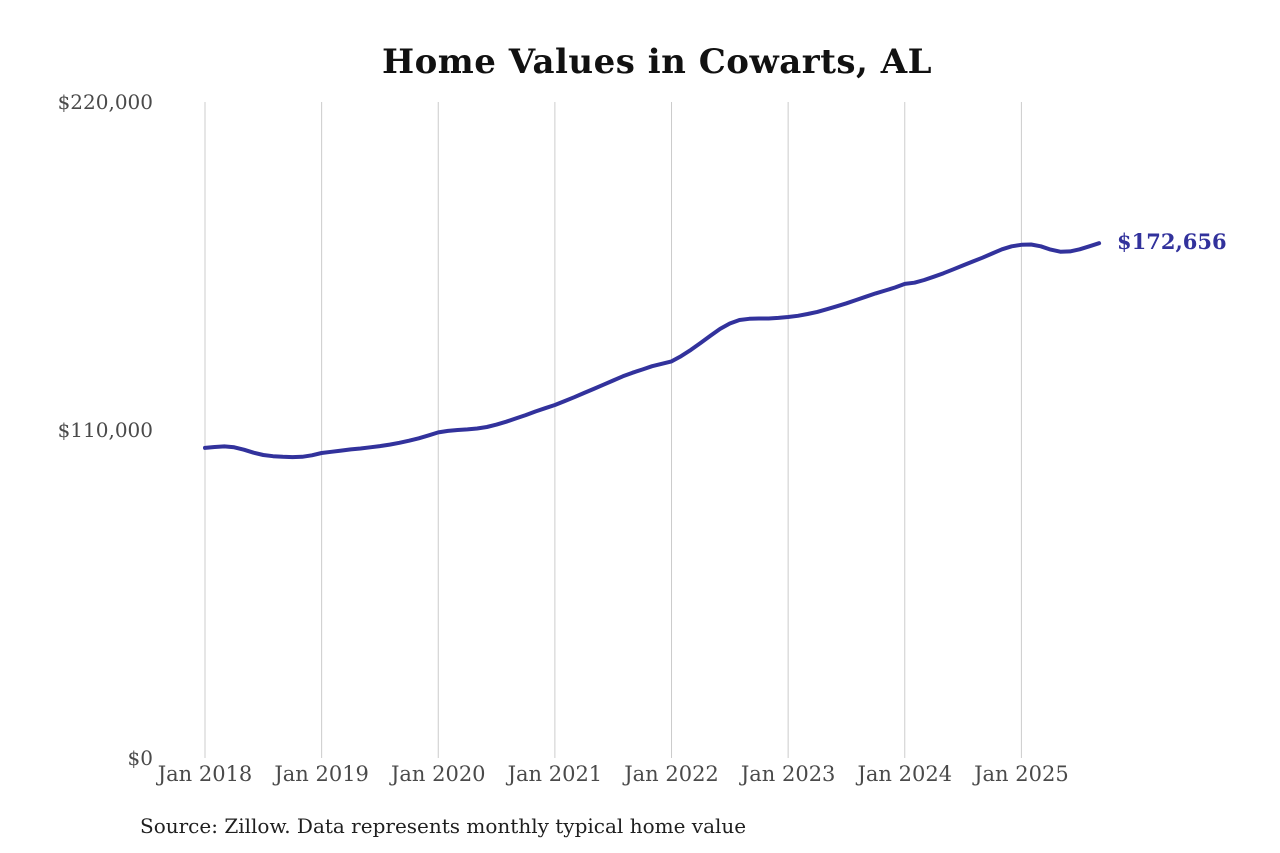  Describe the element at coordinates (105, 102) in the screenshot. I see `y-axis-tick-label: $220,000` at that location.